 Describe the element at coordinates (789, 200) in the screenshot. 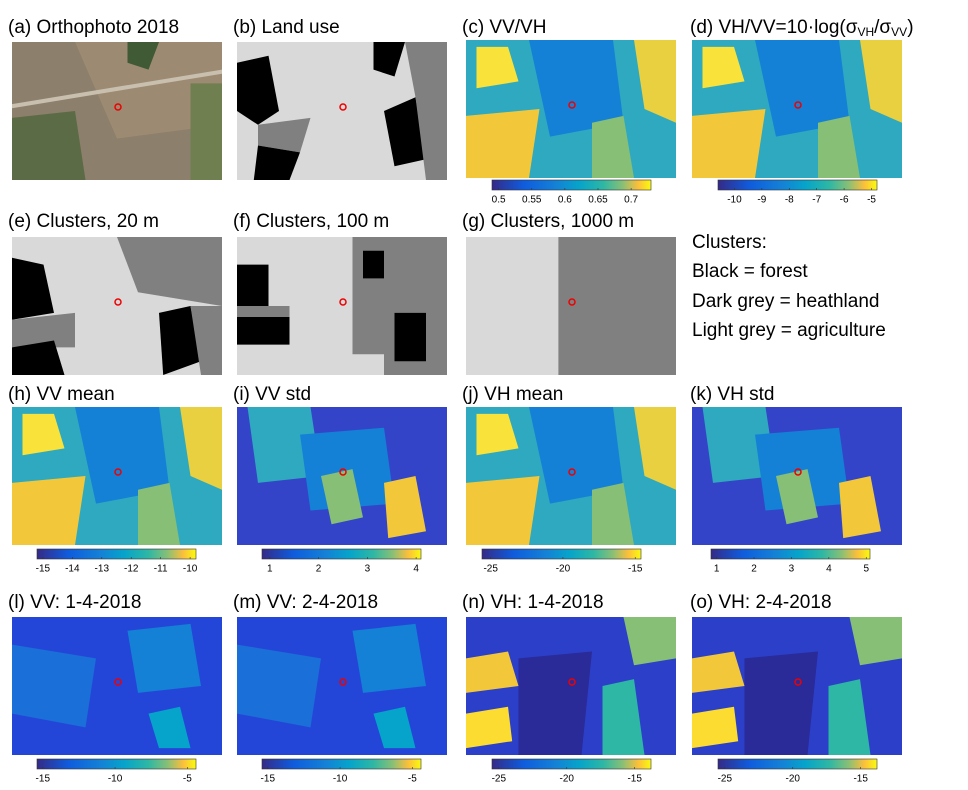

I see `colorbar-tick-label: -8` at that location.